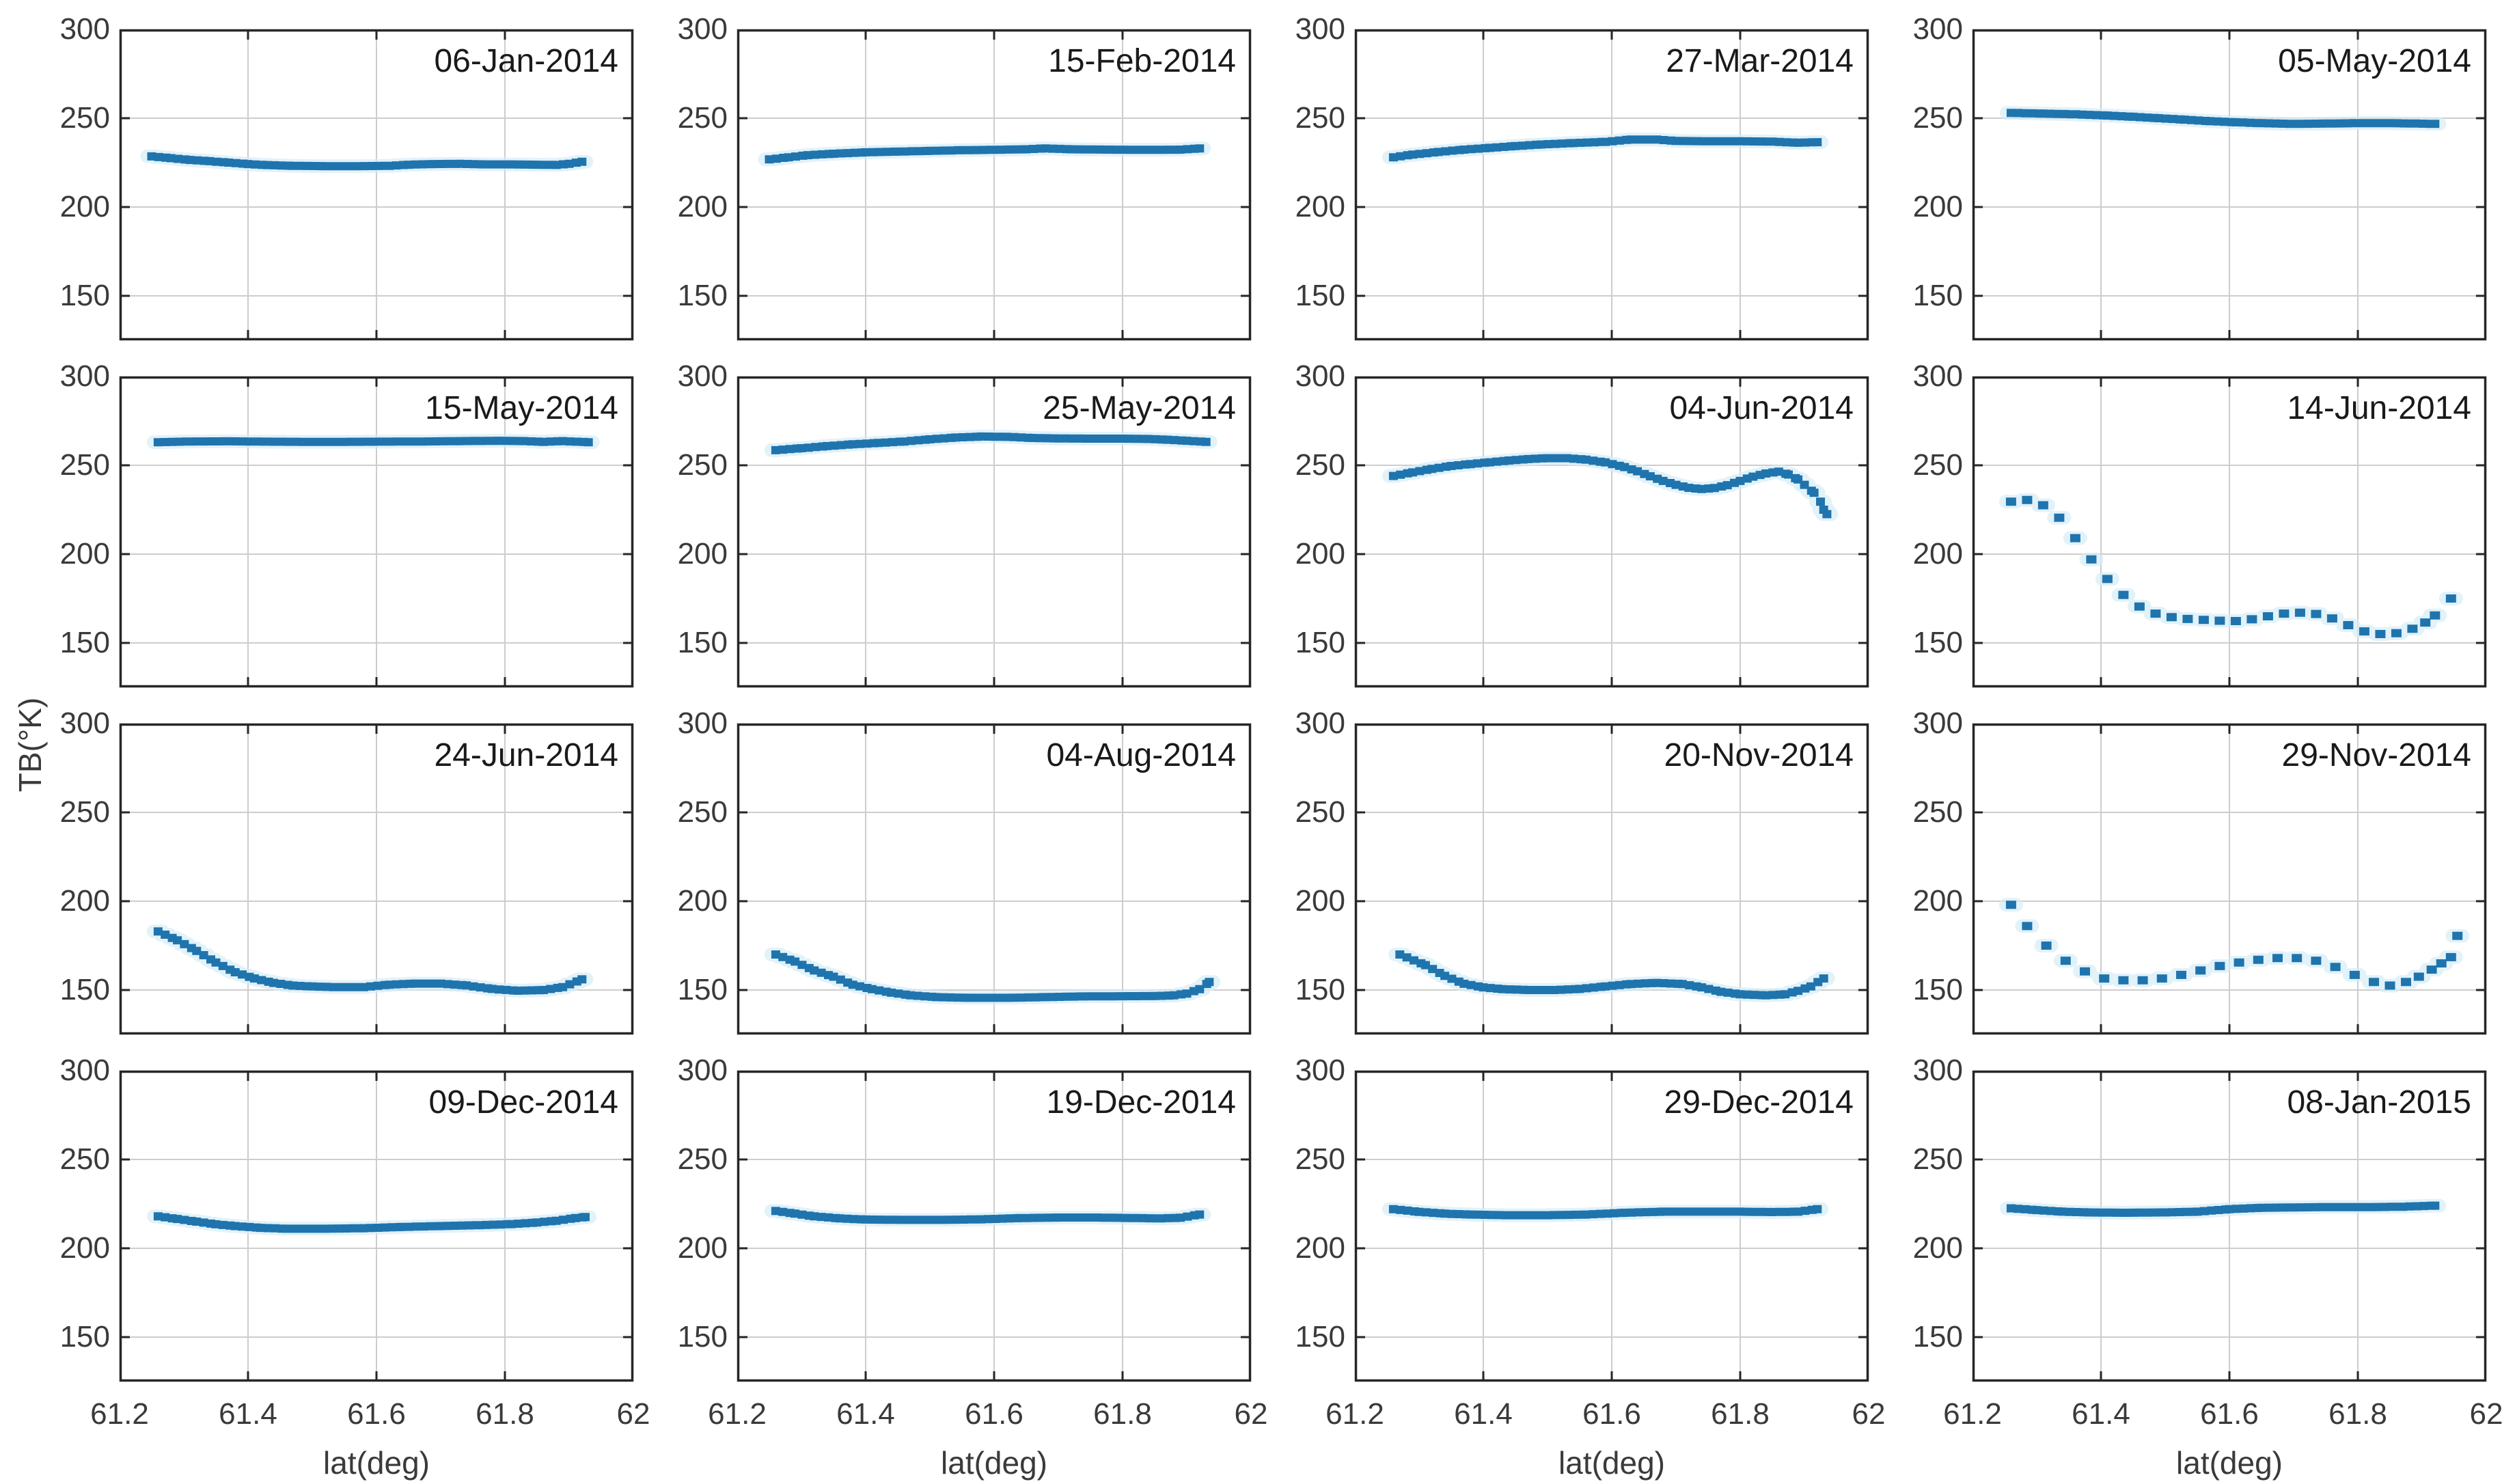 Image resolution: width=2515 pixels, height=1484 pixels. Describe the element at coordinates (1141, 755) in the screenshot. I see `date-label: 04-Aug-2014` at that location.